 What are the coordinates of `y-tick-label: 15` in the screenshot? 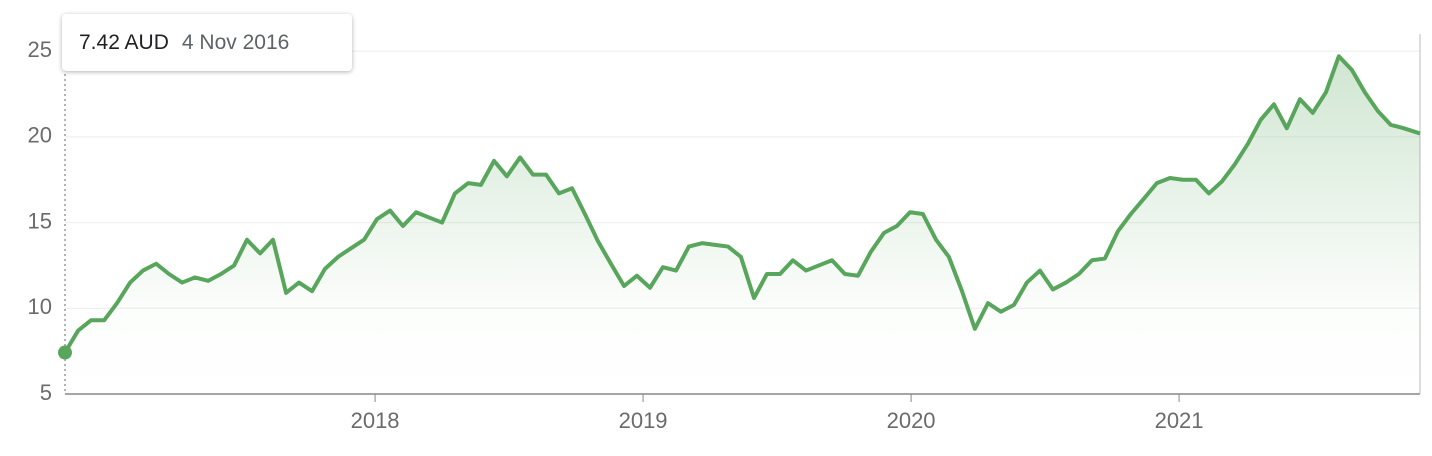 It's located at (40, 220).